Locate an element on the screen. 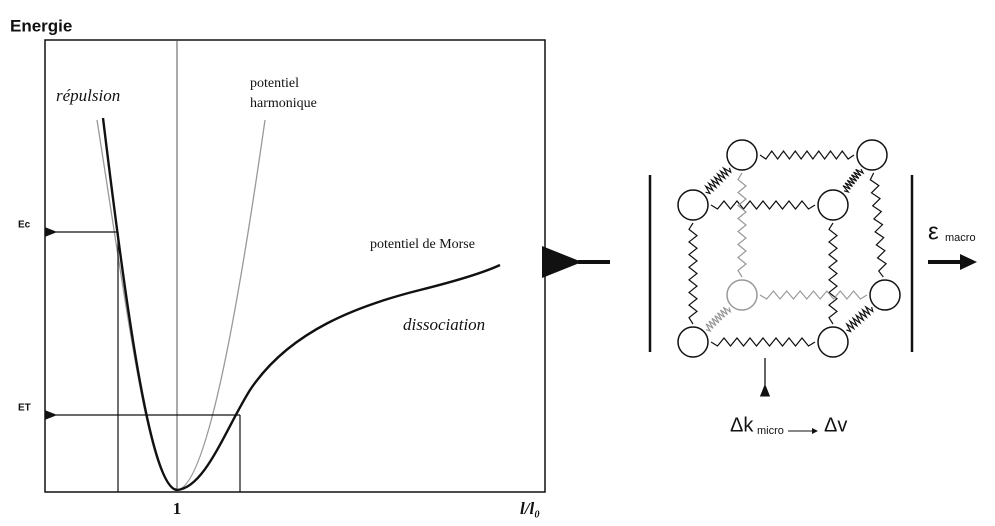  right-arrowhead is located at coordinates (968, 262).